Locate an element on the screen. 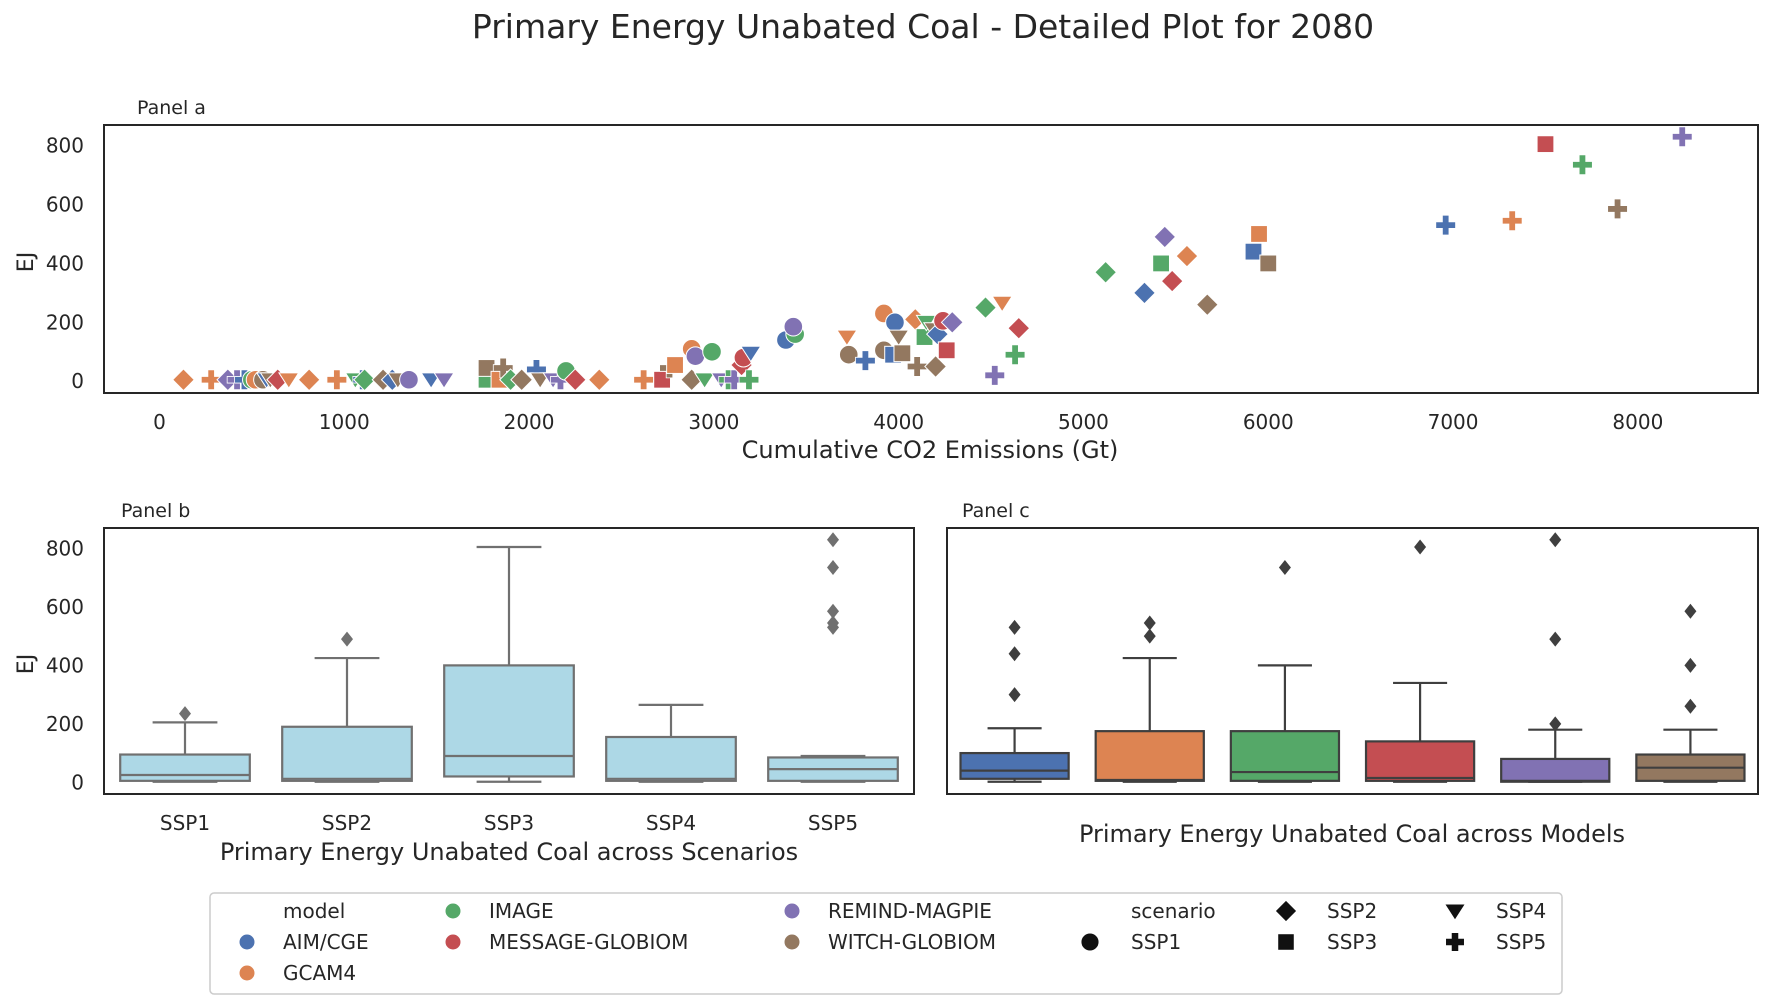 The height and width of the screenshot is (1008, 1767). panel-b-frame is located at coordinates (509, 661).